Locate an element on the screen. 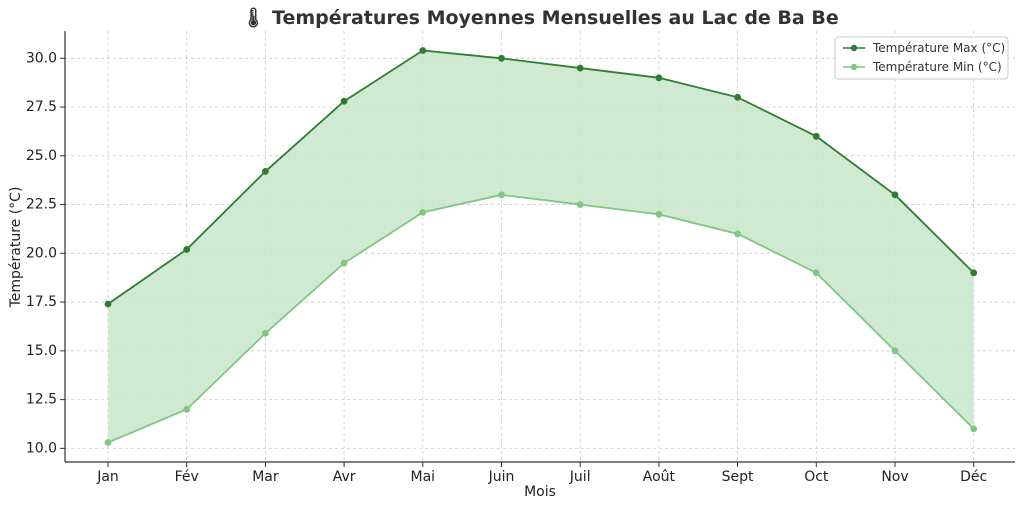 The height and width of the screenshot is (508, 1024). legend-box is located at coordinates (921, 58).